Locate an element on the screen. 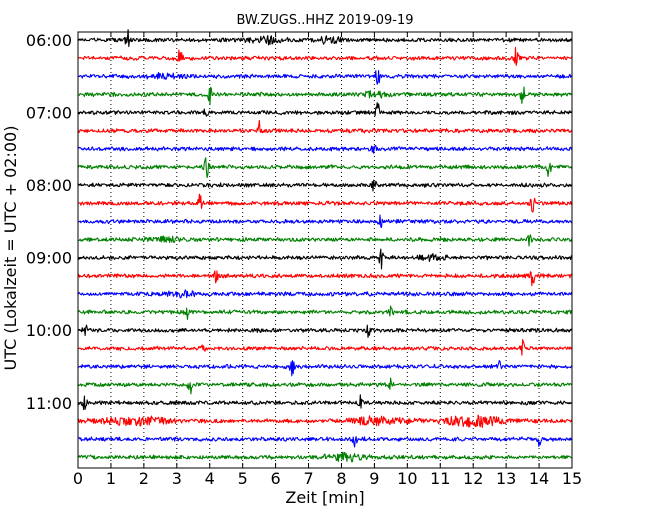  x-tick-label: 3 is located at coordinates (177, 478).